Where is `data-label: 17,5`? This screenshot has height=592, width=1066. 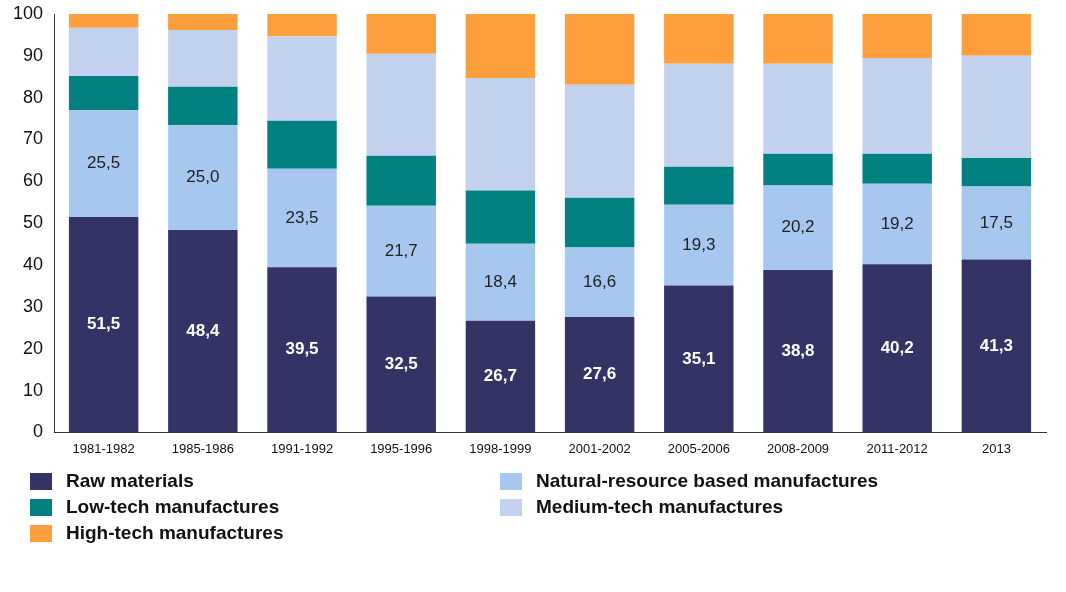
data-label: 17,5 is located at coordinates (996, 222).